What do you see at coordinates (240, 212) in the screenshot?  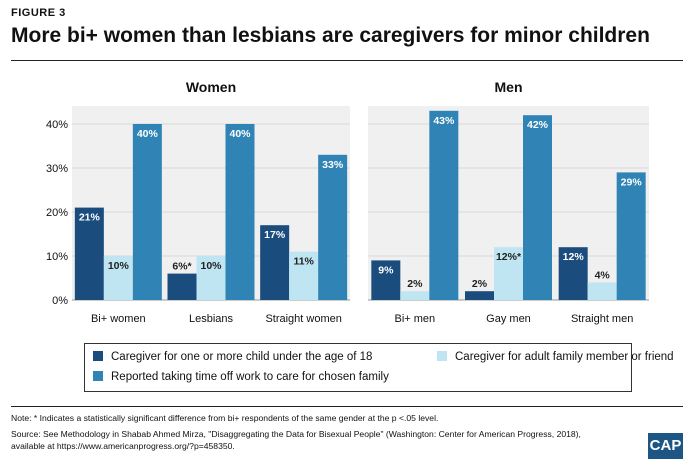 I see `bar-women-lesbians-s3` at bounding box center [240, 212].